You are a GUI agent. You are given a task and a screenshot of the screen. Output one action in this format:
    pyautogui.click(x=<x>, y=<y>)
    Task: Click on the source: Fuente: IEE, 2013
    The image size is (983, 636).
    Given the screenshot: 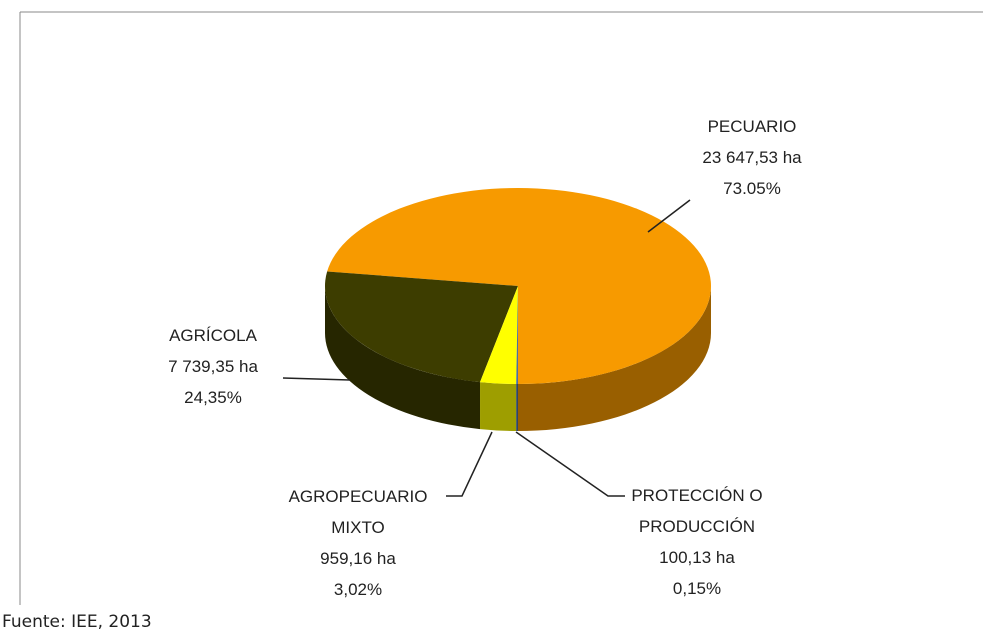 What is the action you would take?
    pyautogui.click(x=77, y=622)
    